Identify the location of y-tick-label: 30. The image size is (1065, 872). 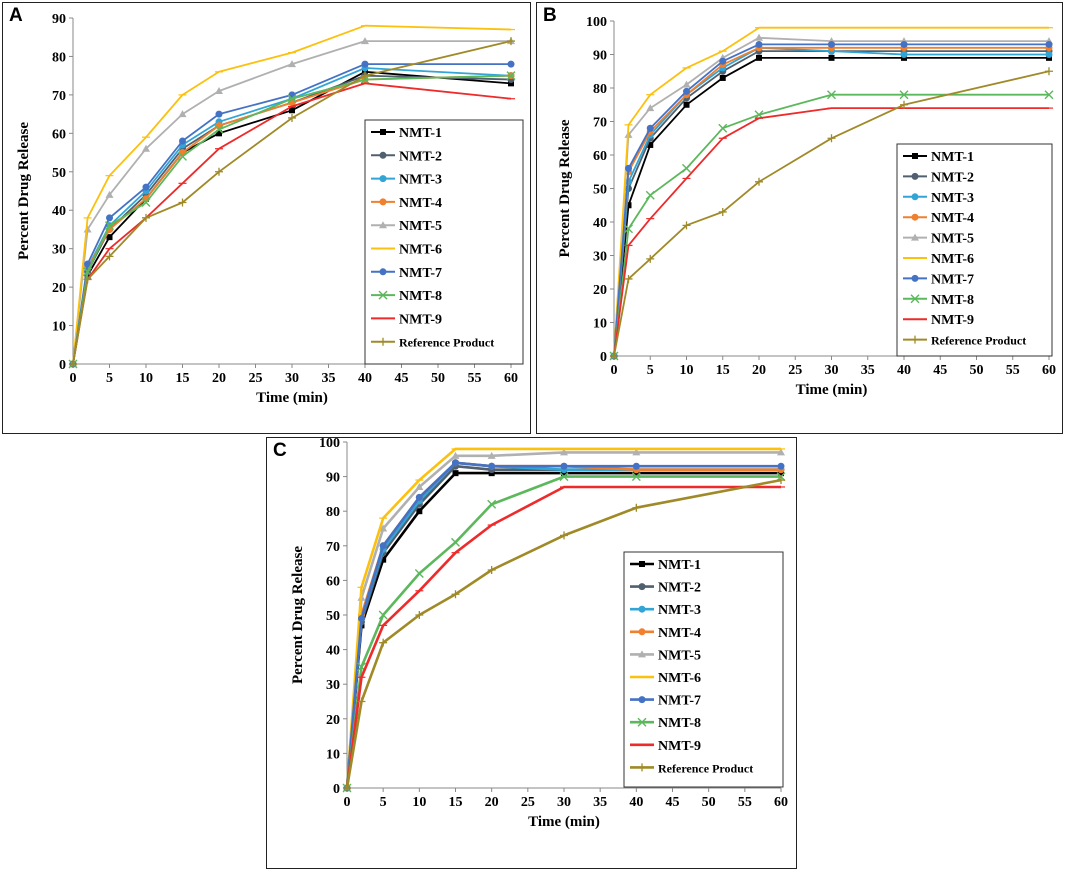
(600, 257).